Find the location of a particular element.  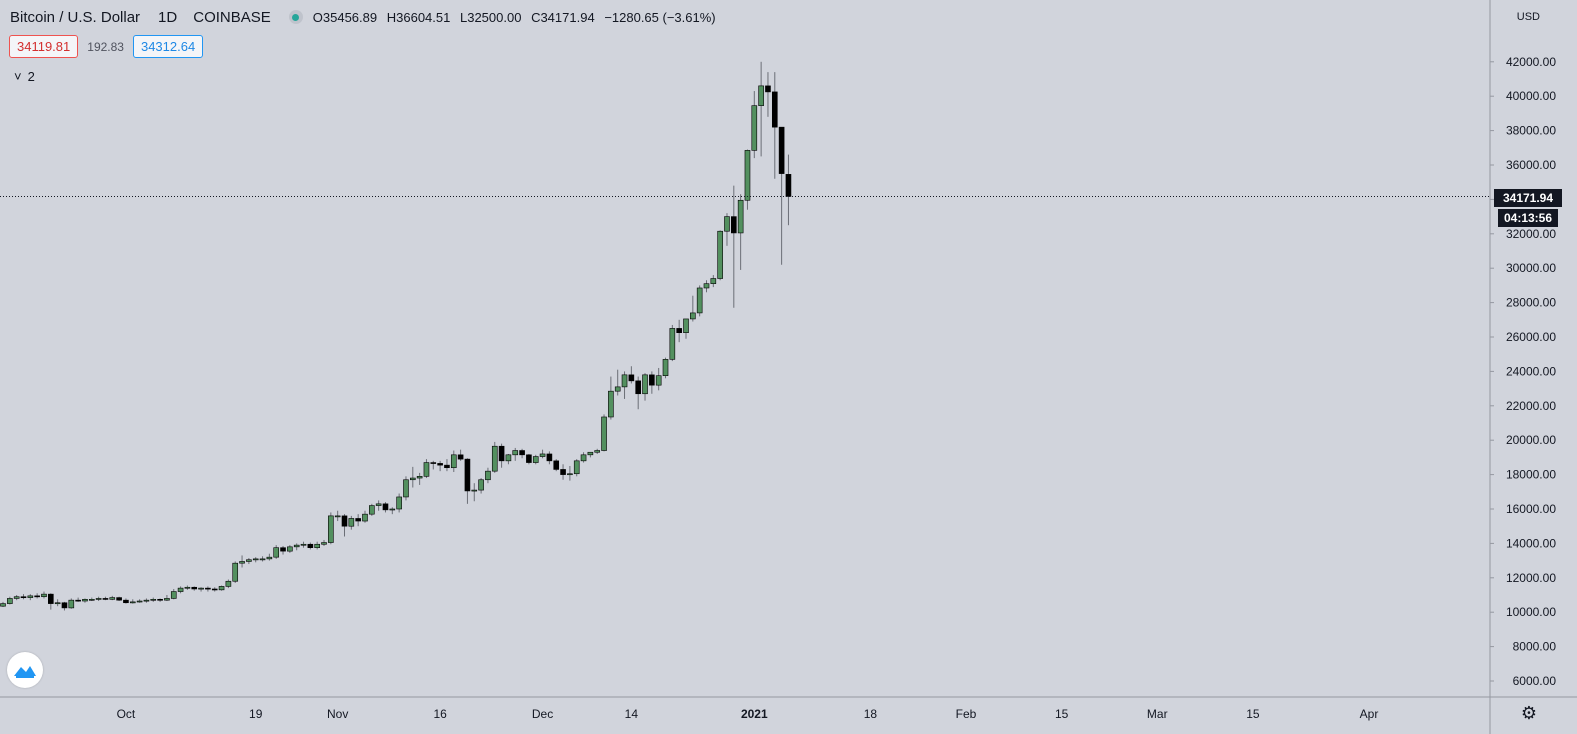

symbol-name: Bitcoin / U.S. Dollar is located at coordinates (75, 17).